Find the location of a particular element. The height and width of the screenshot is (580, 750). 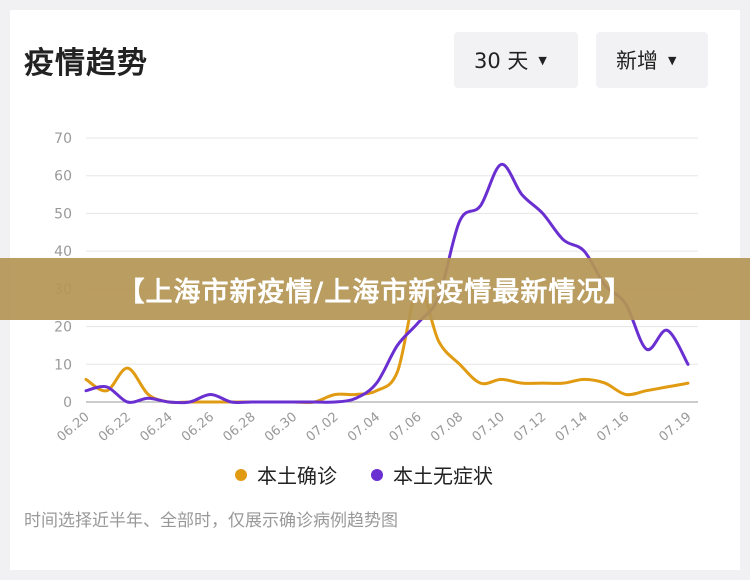

legend-label-2: 本土无症状 is located at coordinates (443, 476).